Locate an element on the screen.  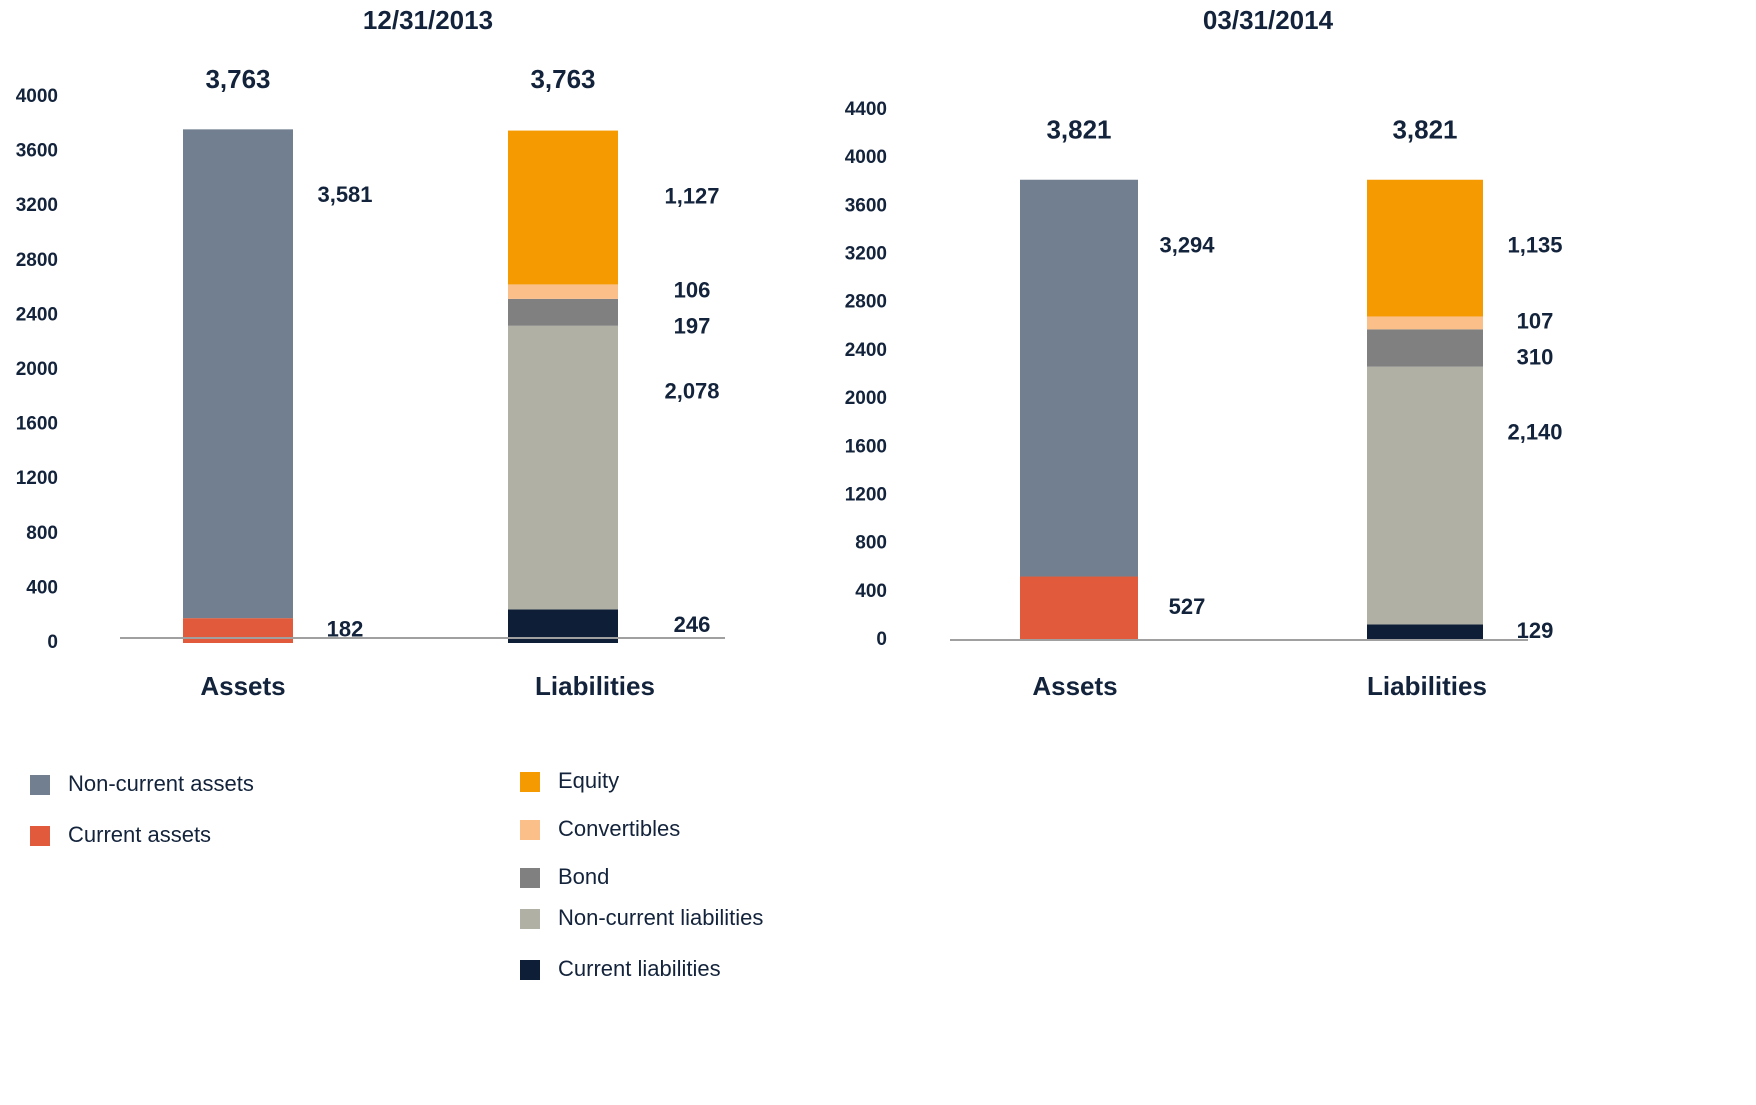
data-label: 3,581 is located at coordinates (344, 194).